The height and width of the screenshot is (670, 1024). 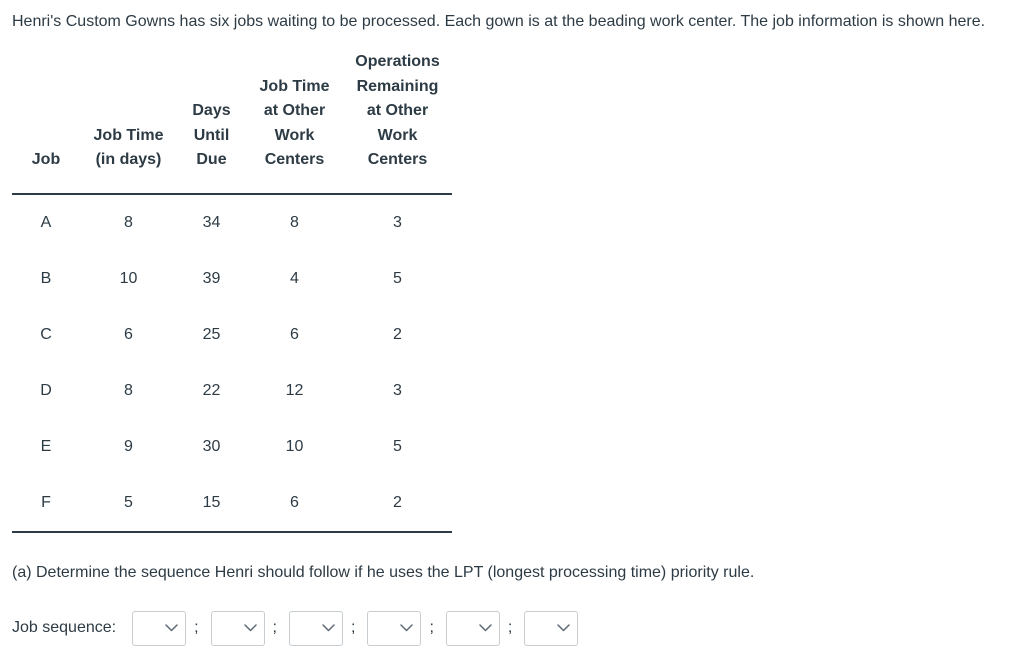 What do you see at coordinates (46, 390) in the screenshot?
I see `cell-job: D` at bounding box center [46, 390].